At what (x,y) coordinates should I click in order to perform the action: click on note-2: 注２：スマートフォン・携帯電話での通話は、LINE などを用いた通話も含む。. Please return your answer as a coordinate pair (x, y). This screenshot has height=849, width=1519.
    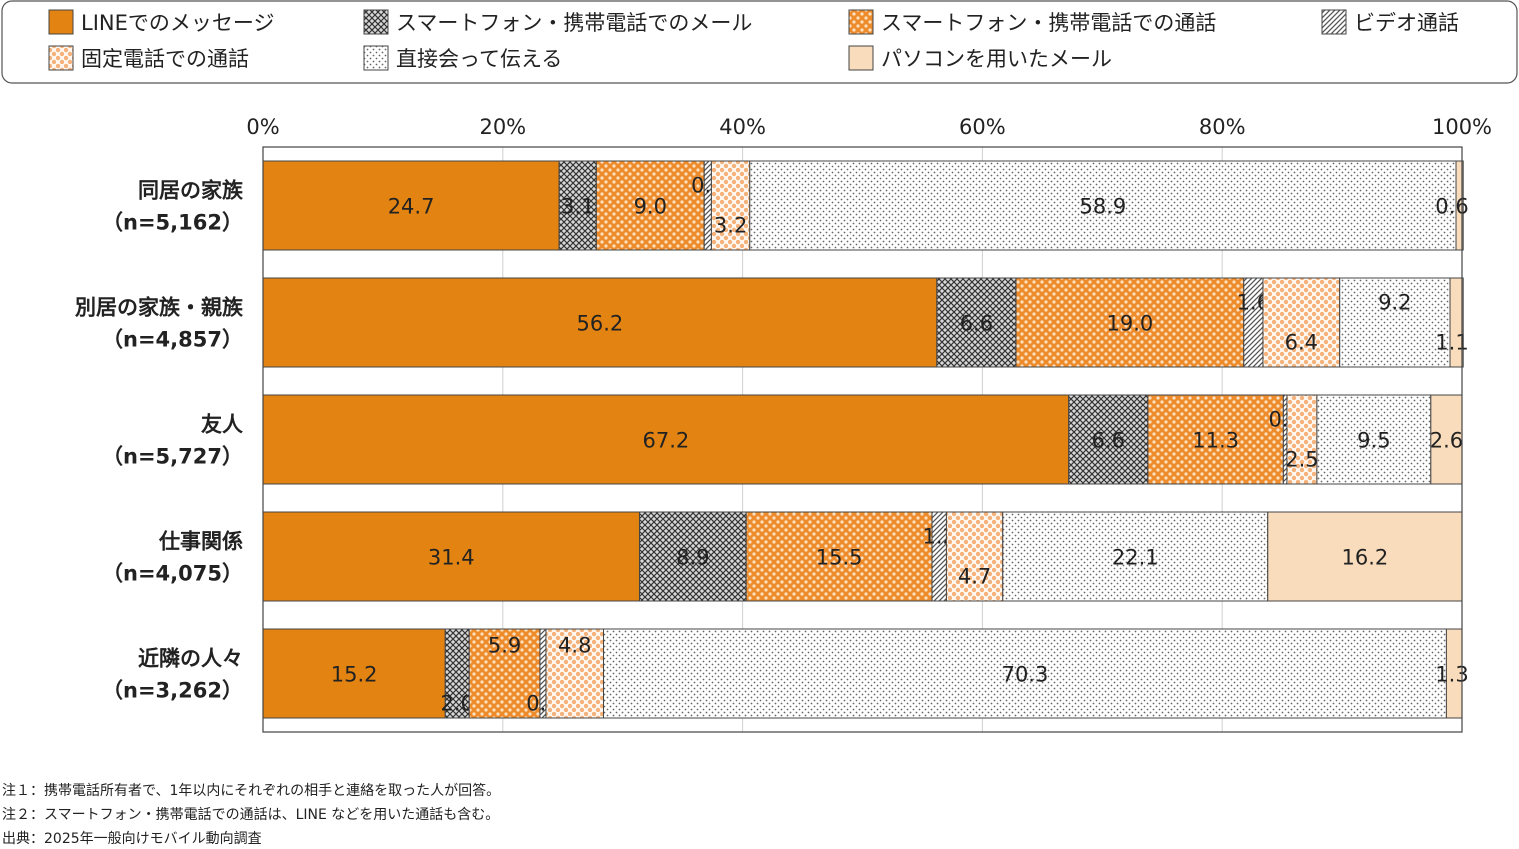
    Looking at the image, I should click on (250, 814).